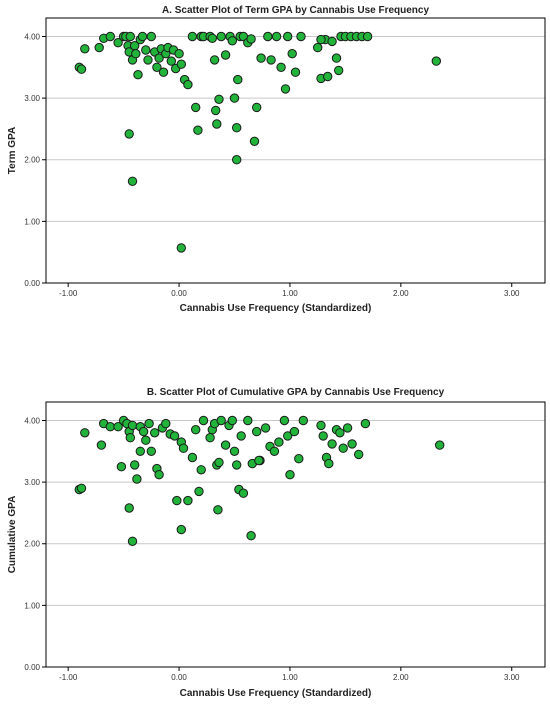  What do you see at coordinates (68, 677) in the screenshot?
I see `x-tick-label: -1.00` at bounding box center [68, 677].